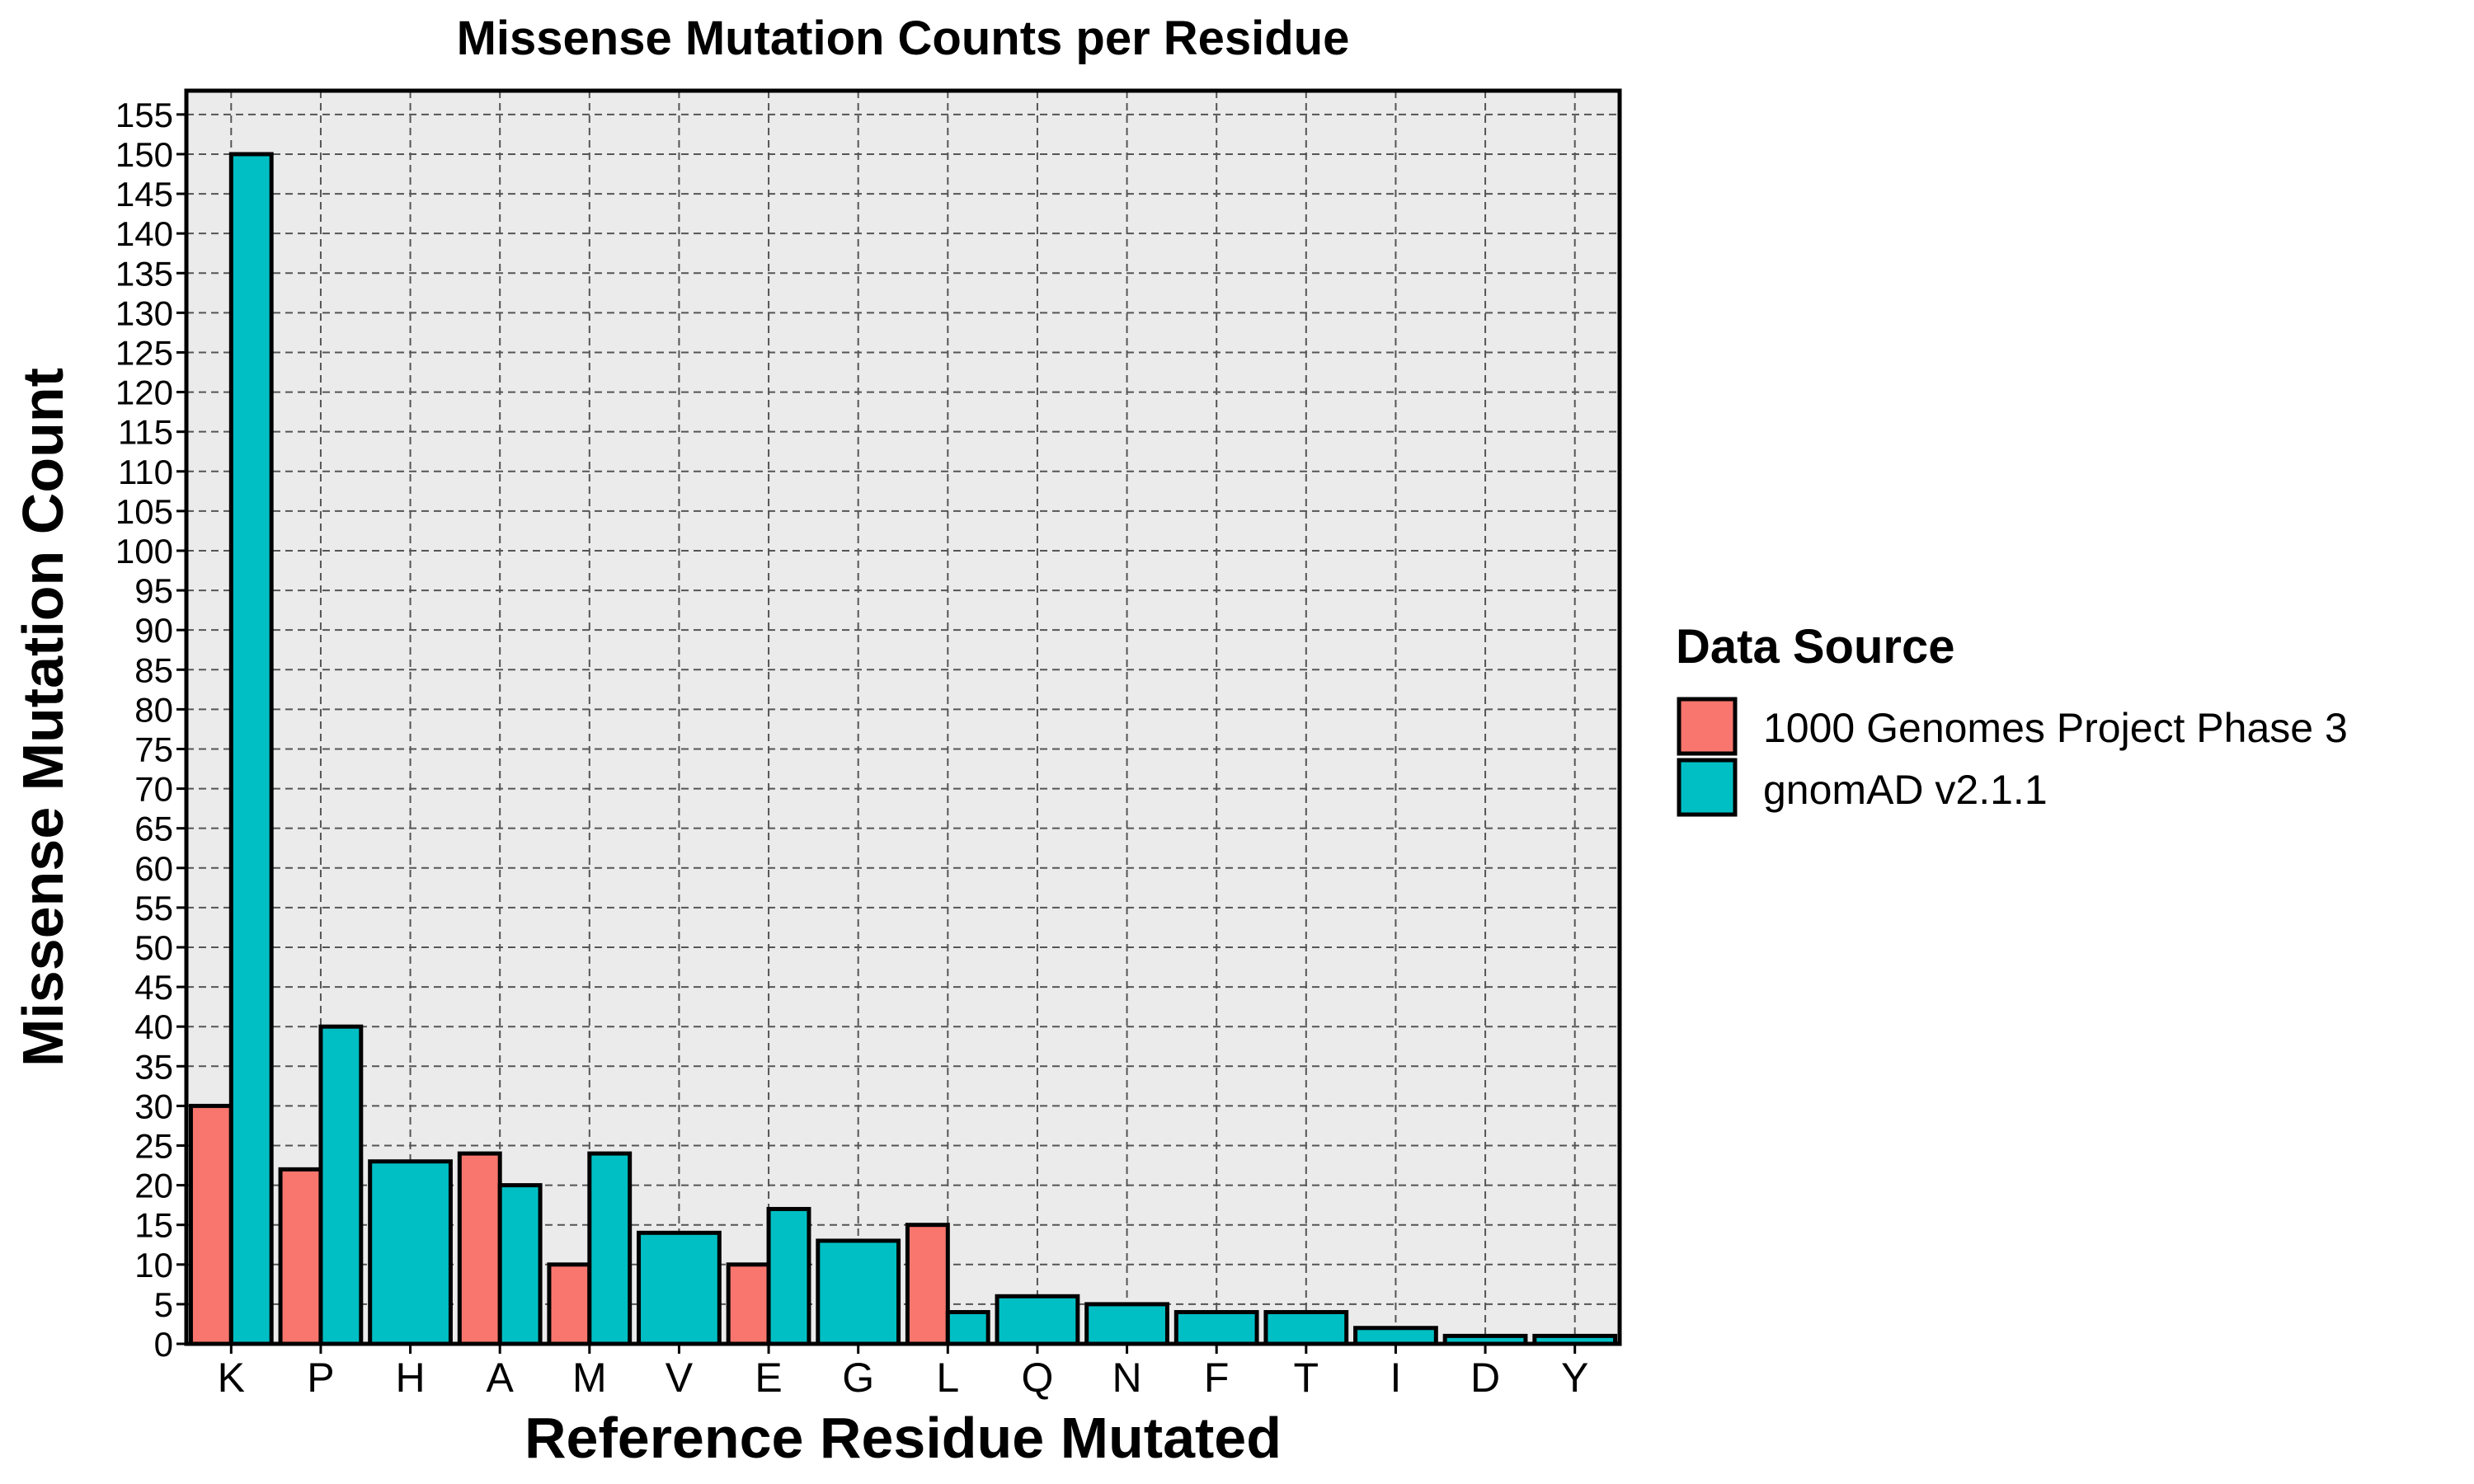 Image resolution: width=2474 pixels, height=1484 pixels. What do you see at coordinates (903, 38) in the screenshot?
I see `chart-title: Missense Mutation Counts per Residue` at bounding box center [903, 38].